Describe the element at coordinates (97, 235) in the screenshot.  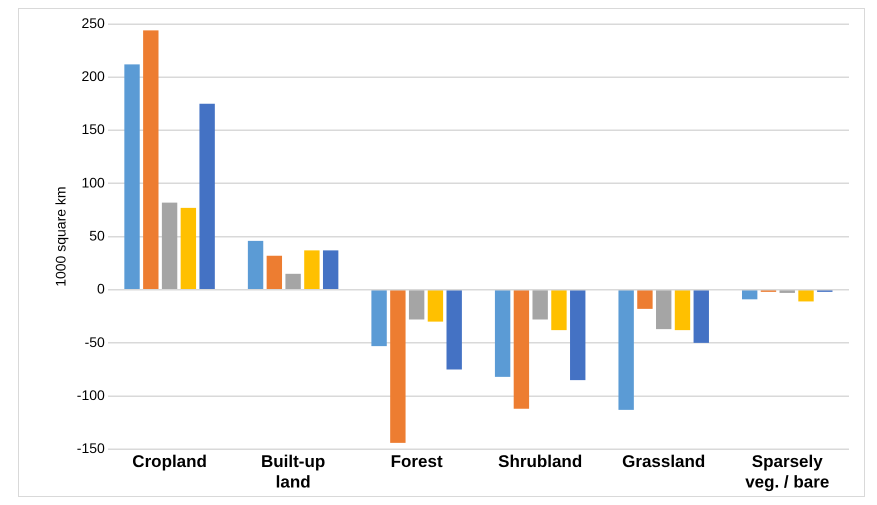
I see `y-tick-label: 50` at that location.